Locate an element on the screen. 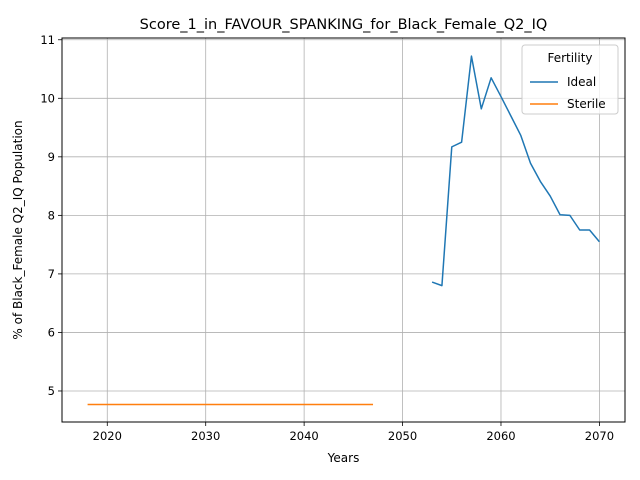 The image size is (640, 480). x-axis-label: Years is located at coordinates (343, 458).